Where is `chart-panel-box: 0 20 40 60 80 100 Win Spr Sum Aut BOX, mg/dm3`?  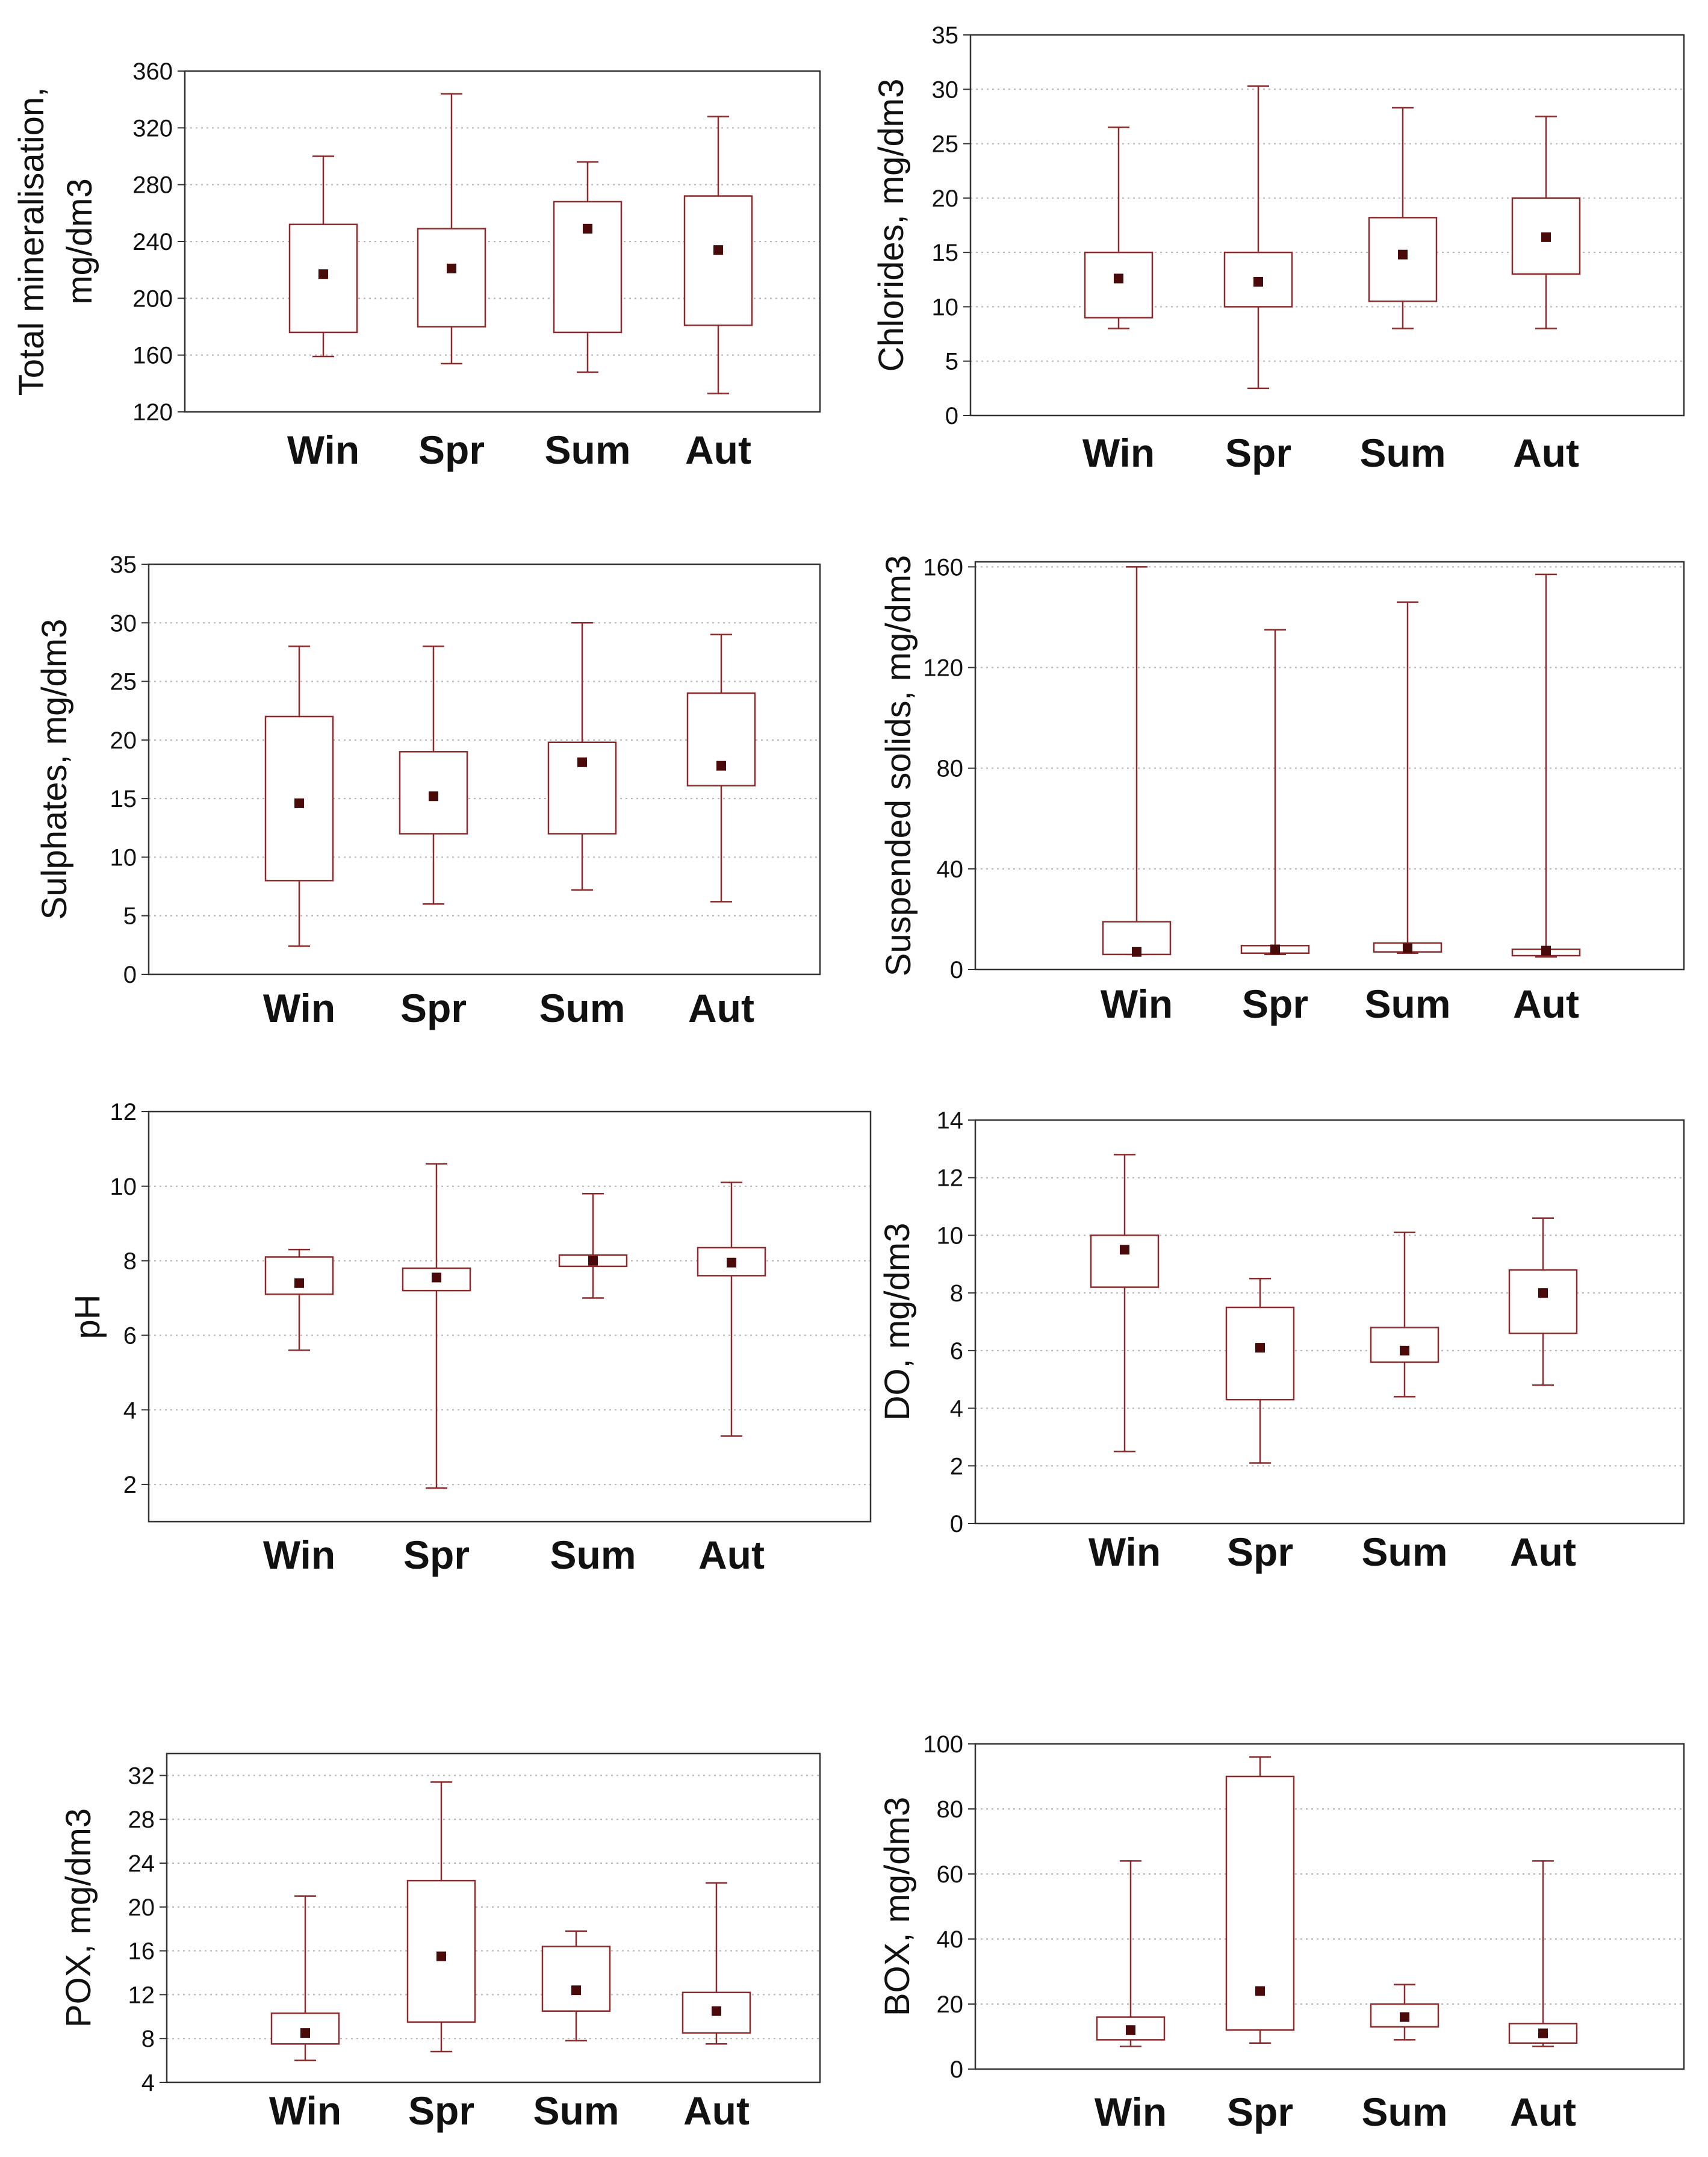
chart-panel-box: 0 20 40 60 80 100 Win Spr Sum Aut BOX, mg/dm3 is located at coordinates (1281, 1933).